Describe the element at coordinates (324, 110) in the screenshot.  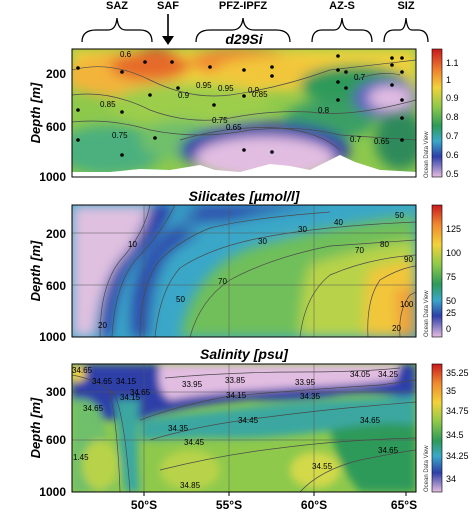
I see `panel1-contour-label: 0.8` at that location.